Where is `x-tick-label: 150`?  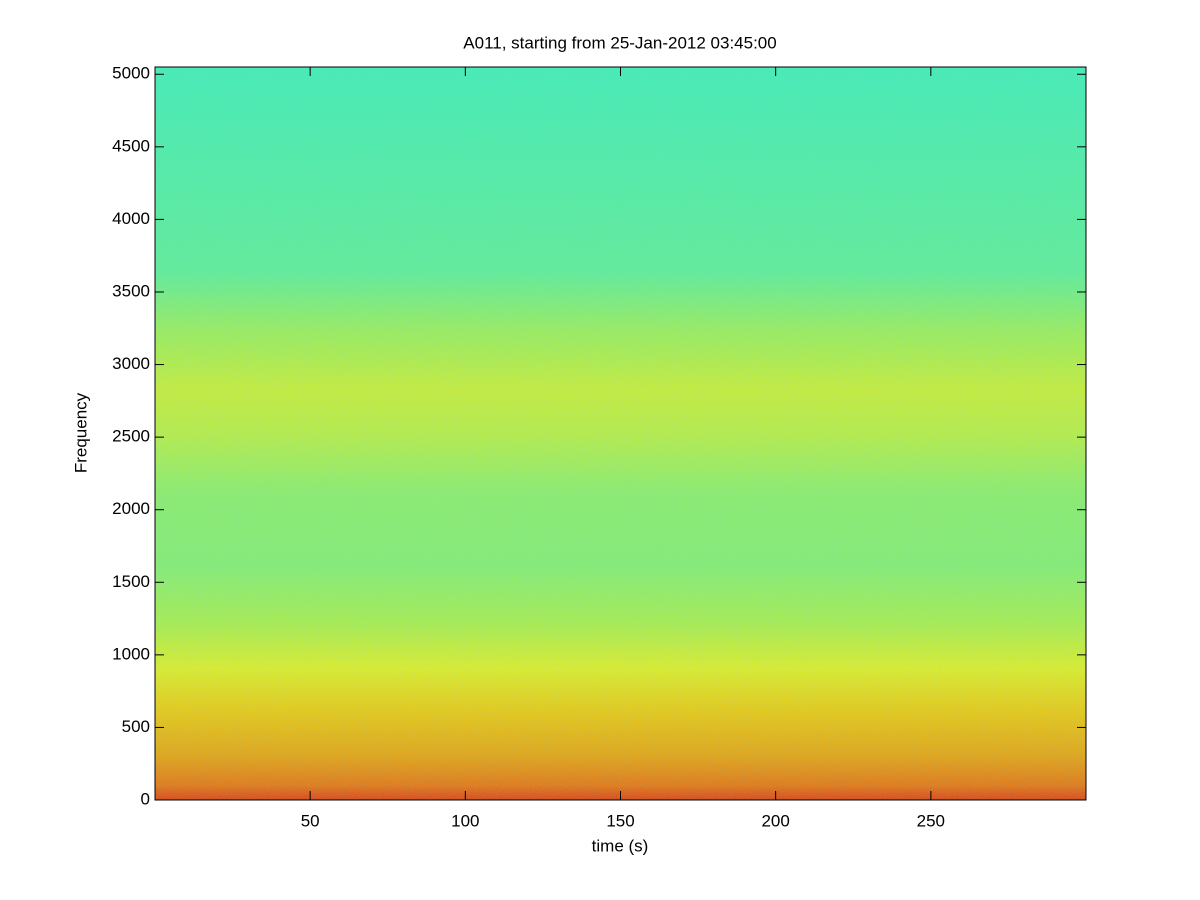 x-tick-label: 150 is located at coordinates (620, 820).